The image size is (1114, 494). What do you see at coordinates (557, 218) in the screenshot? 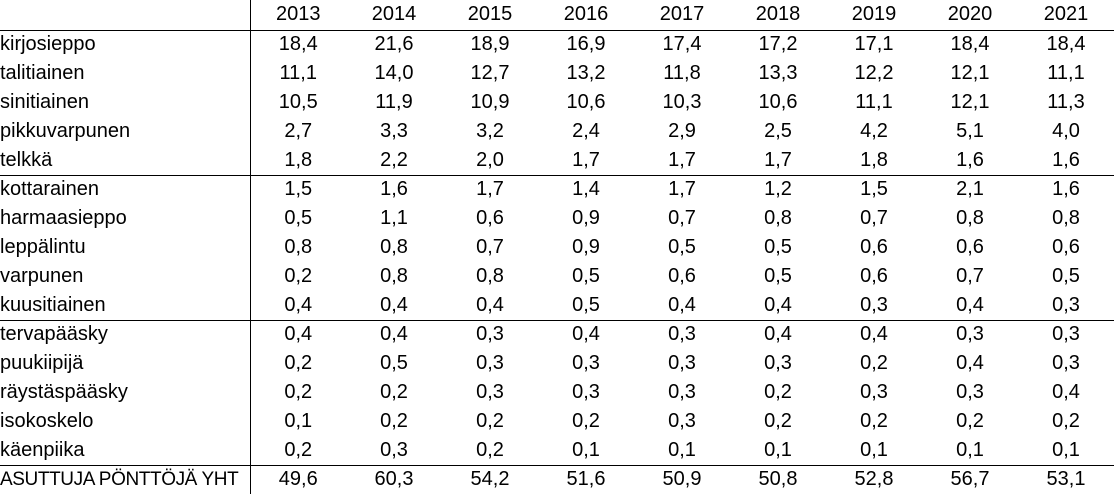
I see `species-row: harmaasieppo 0,5 1,1 0,6 0,9 0,7 0,8 0,7 0,8 0,8` at bounding box center [557, 218].